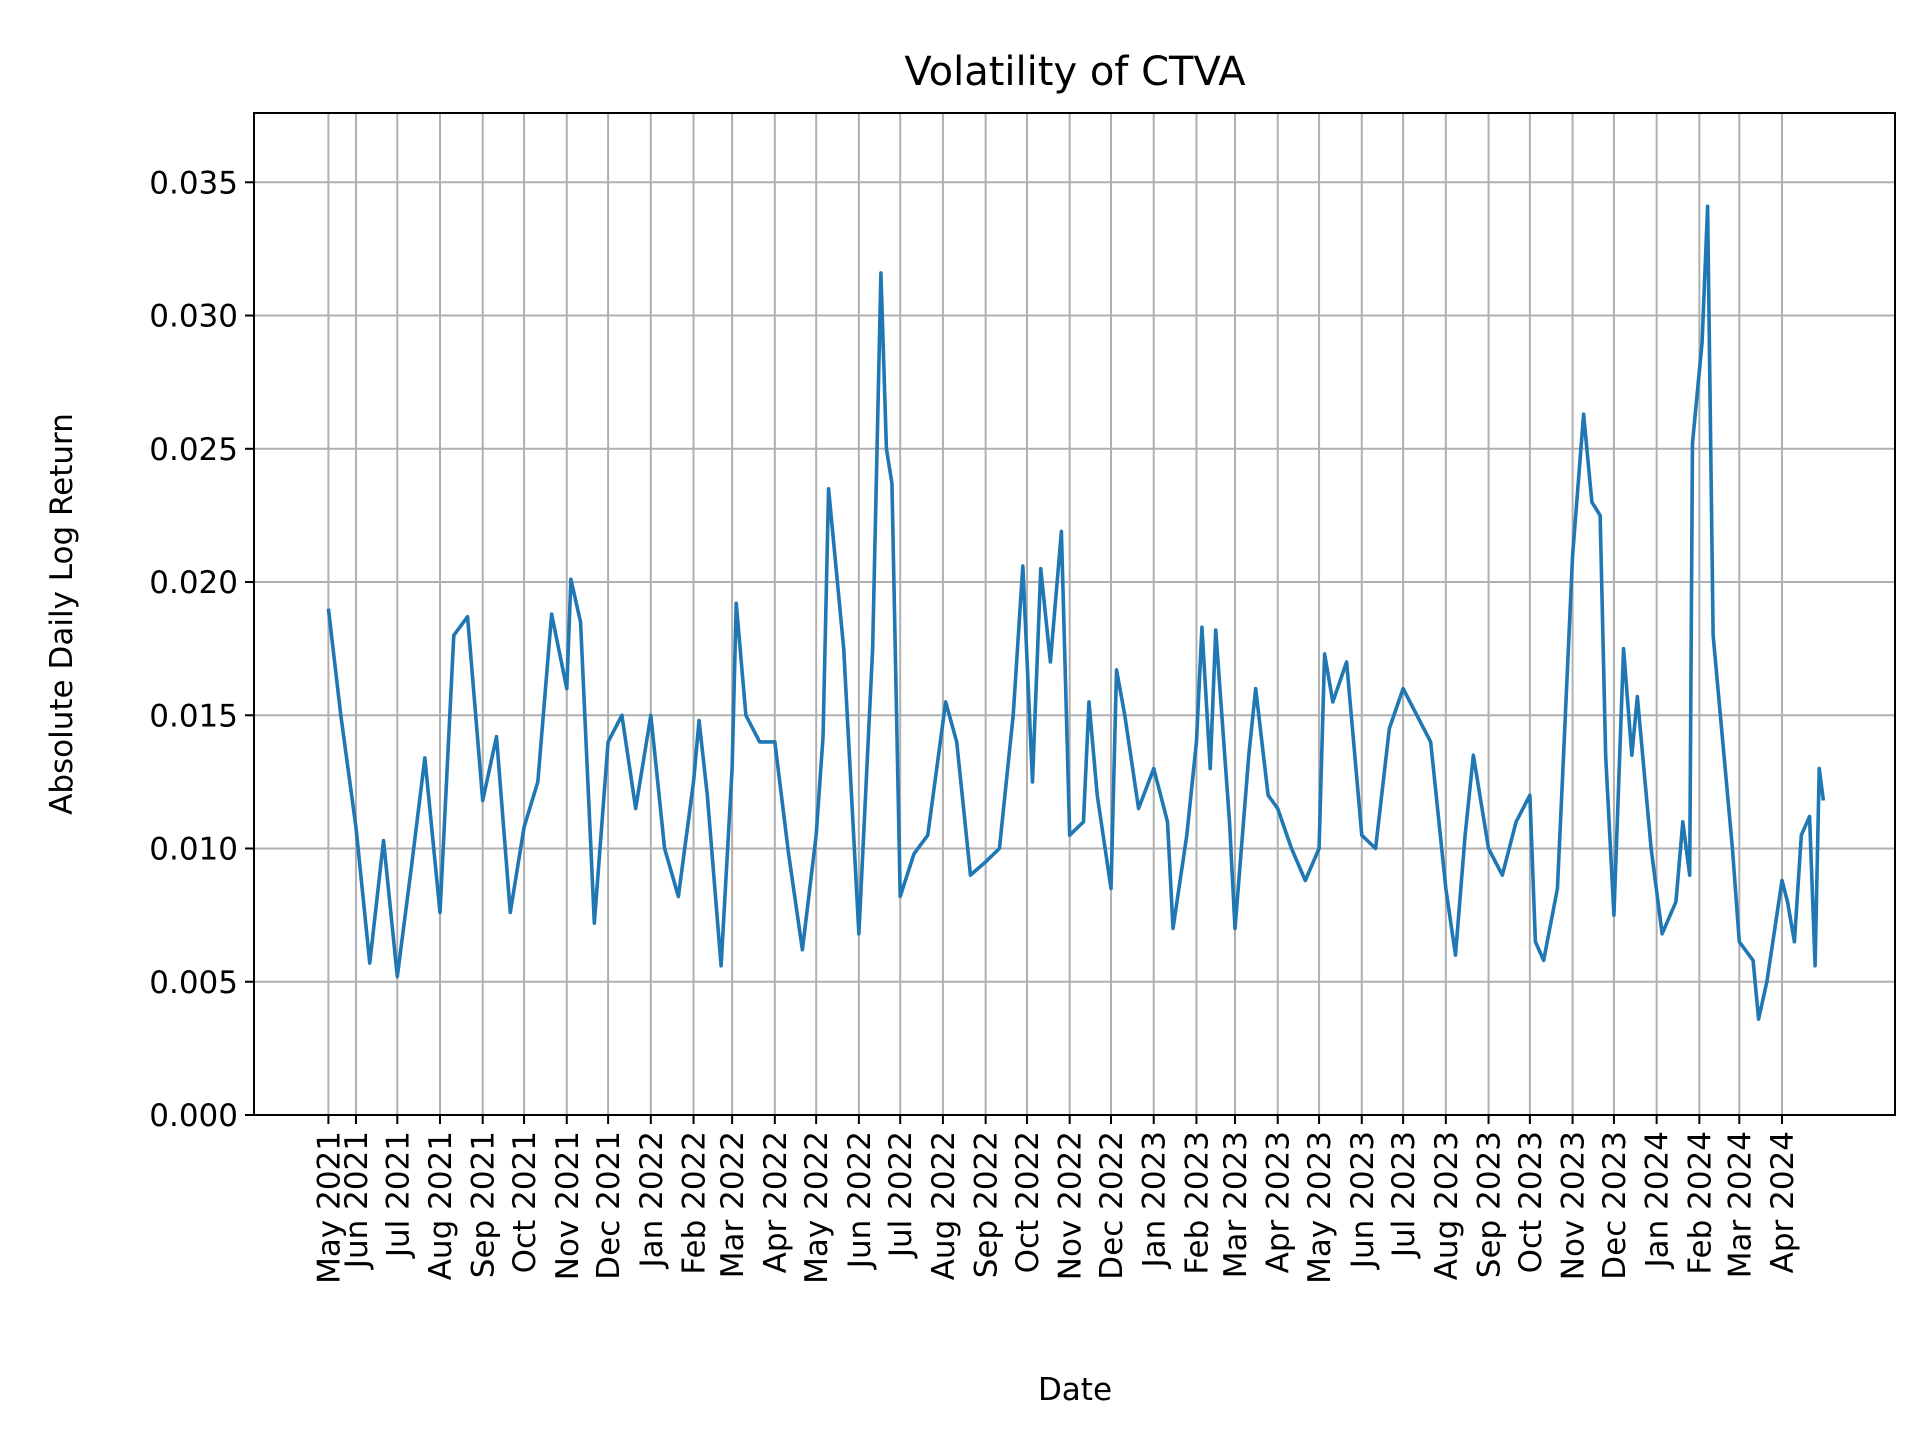  I want to click on x-tick-label: Feb 2022, so click(695, 1203).